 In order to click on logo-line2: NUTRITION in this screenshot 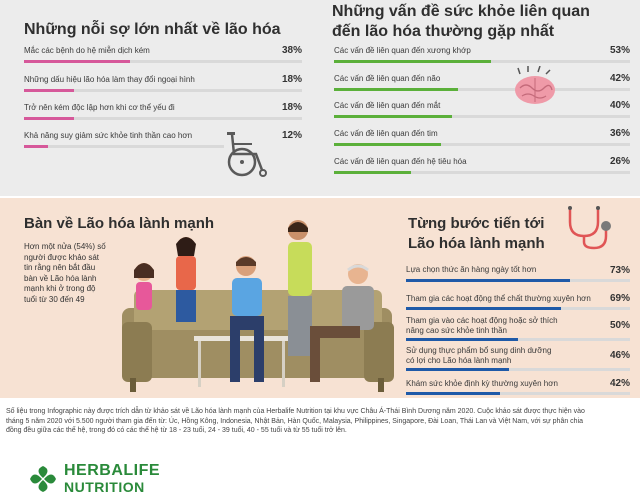, I will do `click(104, 487)`.